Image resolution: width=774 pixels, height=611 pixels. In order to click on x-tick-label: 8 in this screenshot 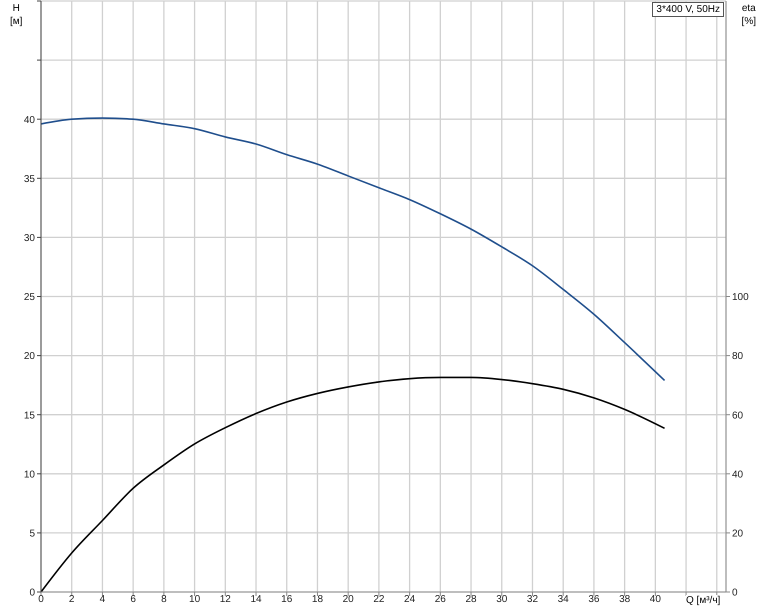, I will do `click(164, 600)`.